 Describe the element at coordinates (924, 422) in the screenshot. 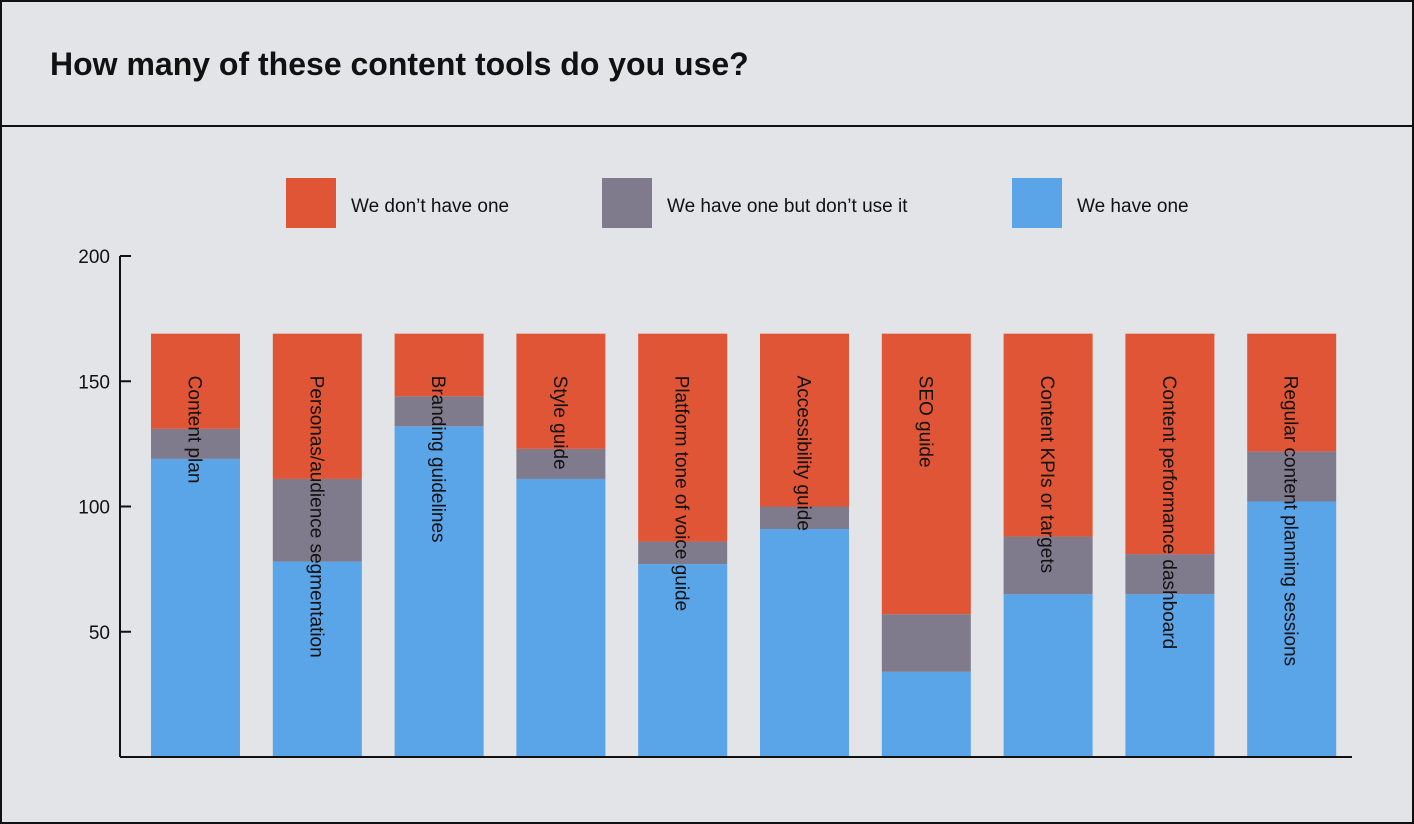

I see `bar-label-seo-guide: SEO guide` at that location.